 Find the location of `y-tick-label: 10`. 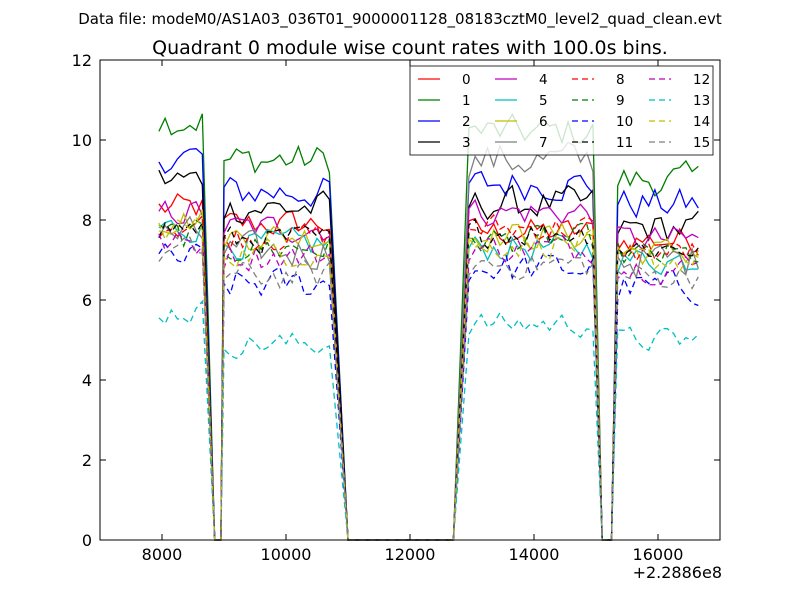

y-tick-label: 10 is located at coordinates (82, 140).